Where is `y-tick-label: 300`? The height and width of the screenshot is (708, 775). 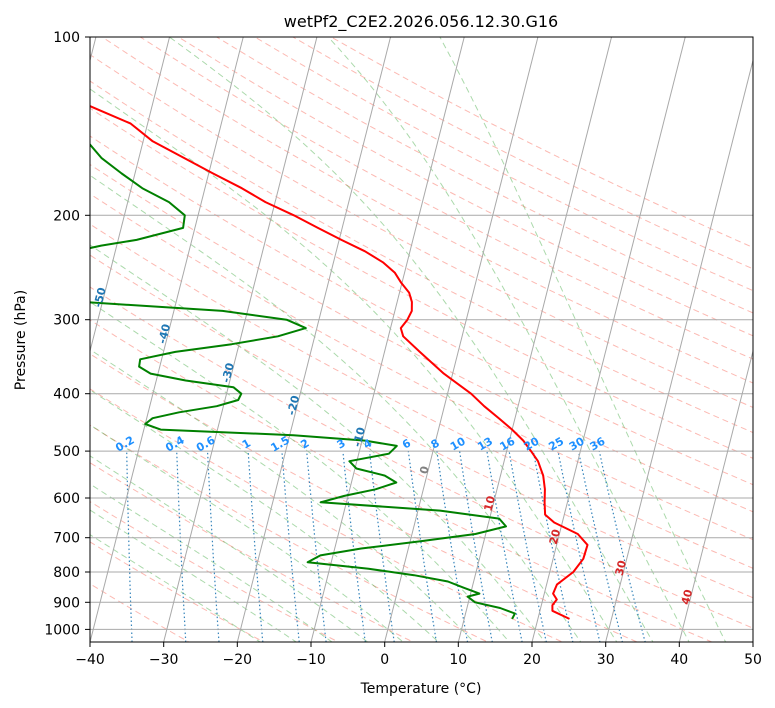 y-tick-label: 300 is located at coordinates (66, 321).